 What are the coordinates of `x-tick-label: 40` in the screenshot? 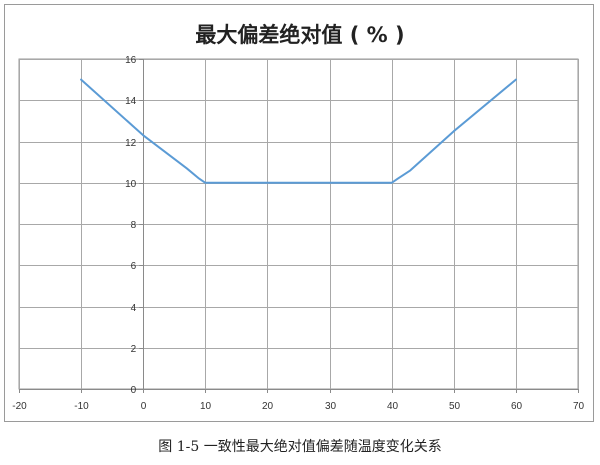 It's located at (393, 406).